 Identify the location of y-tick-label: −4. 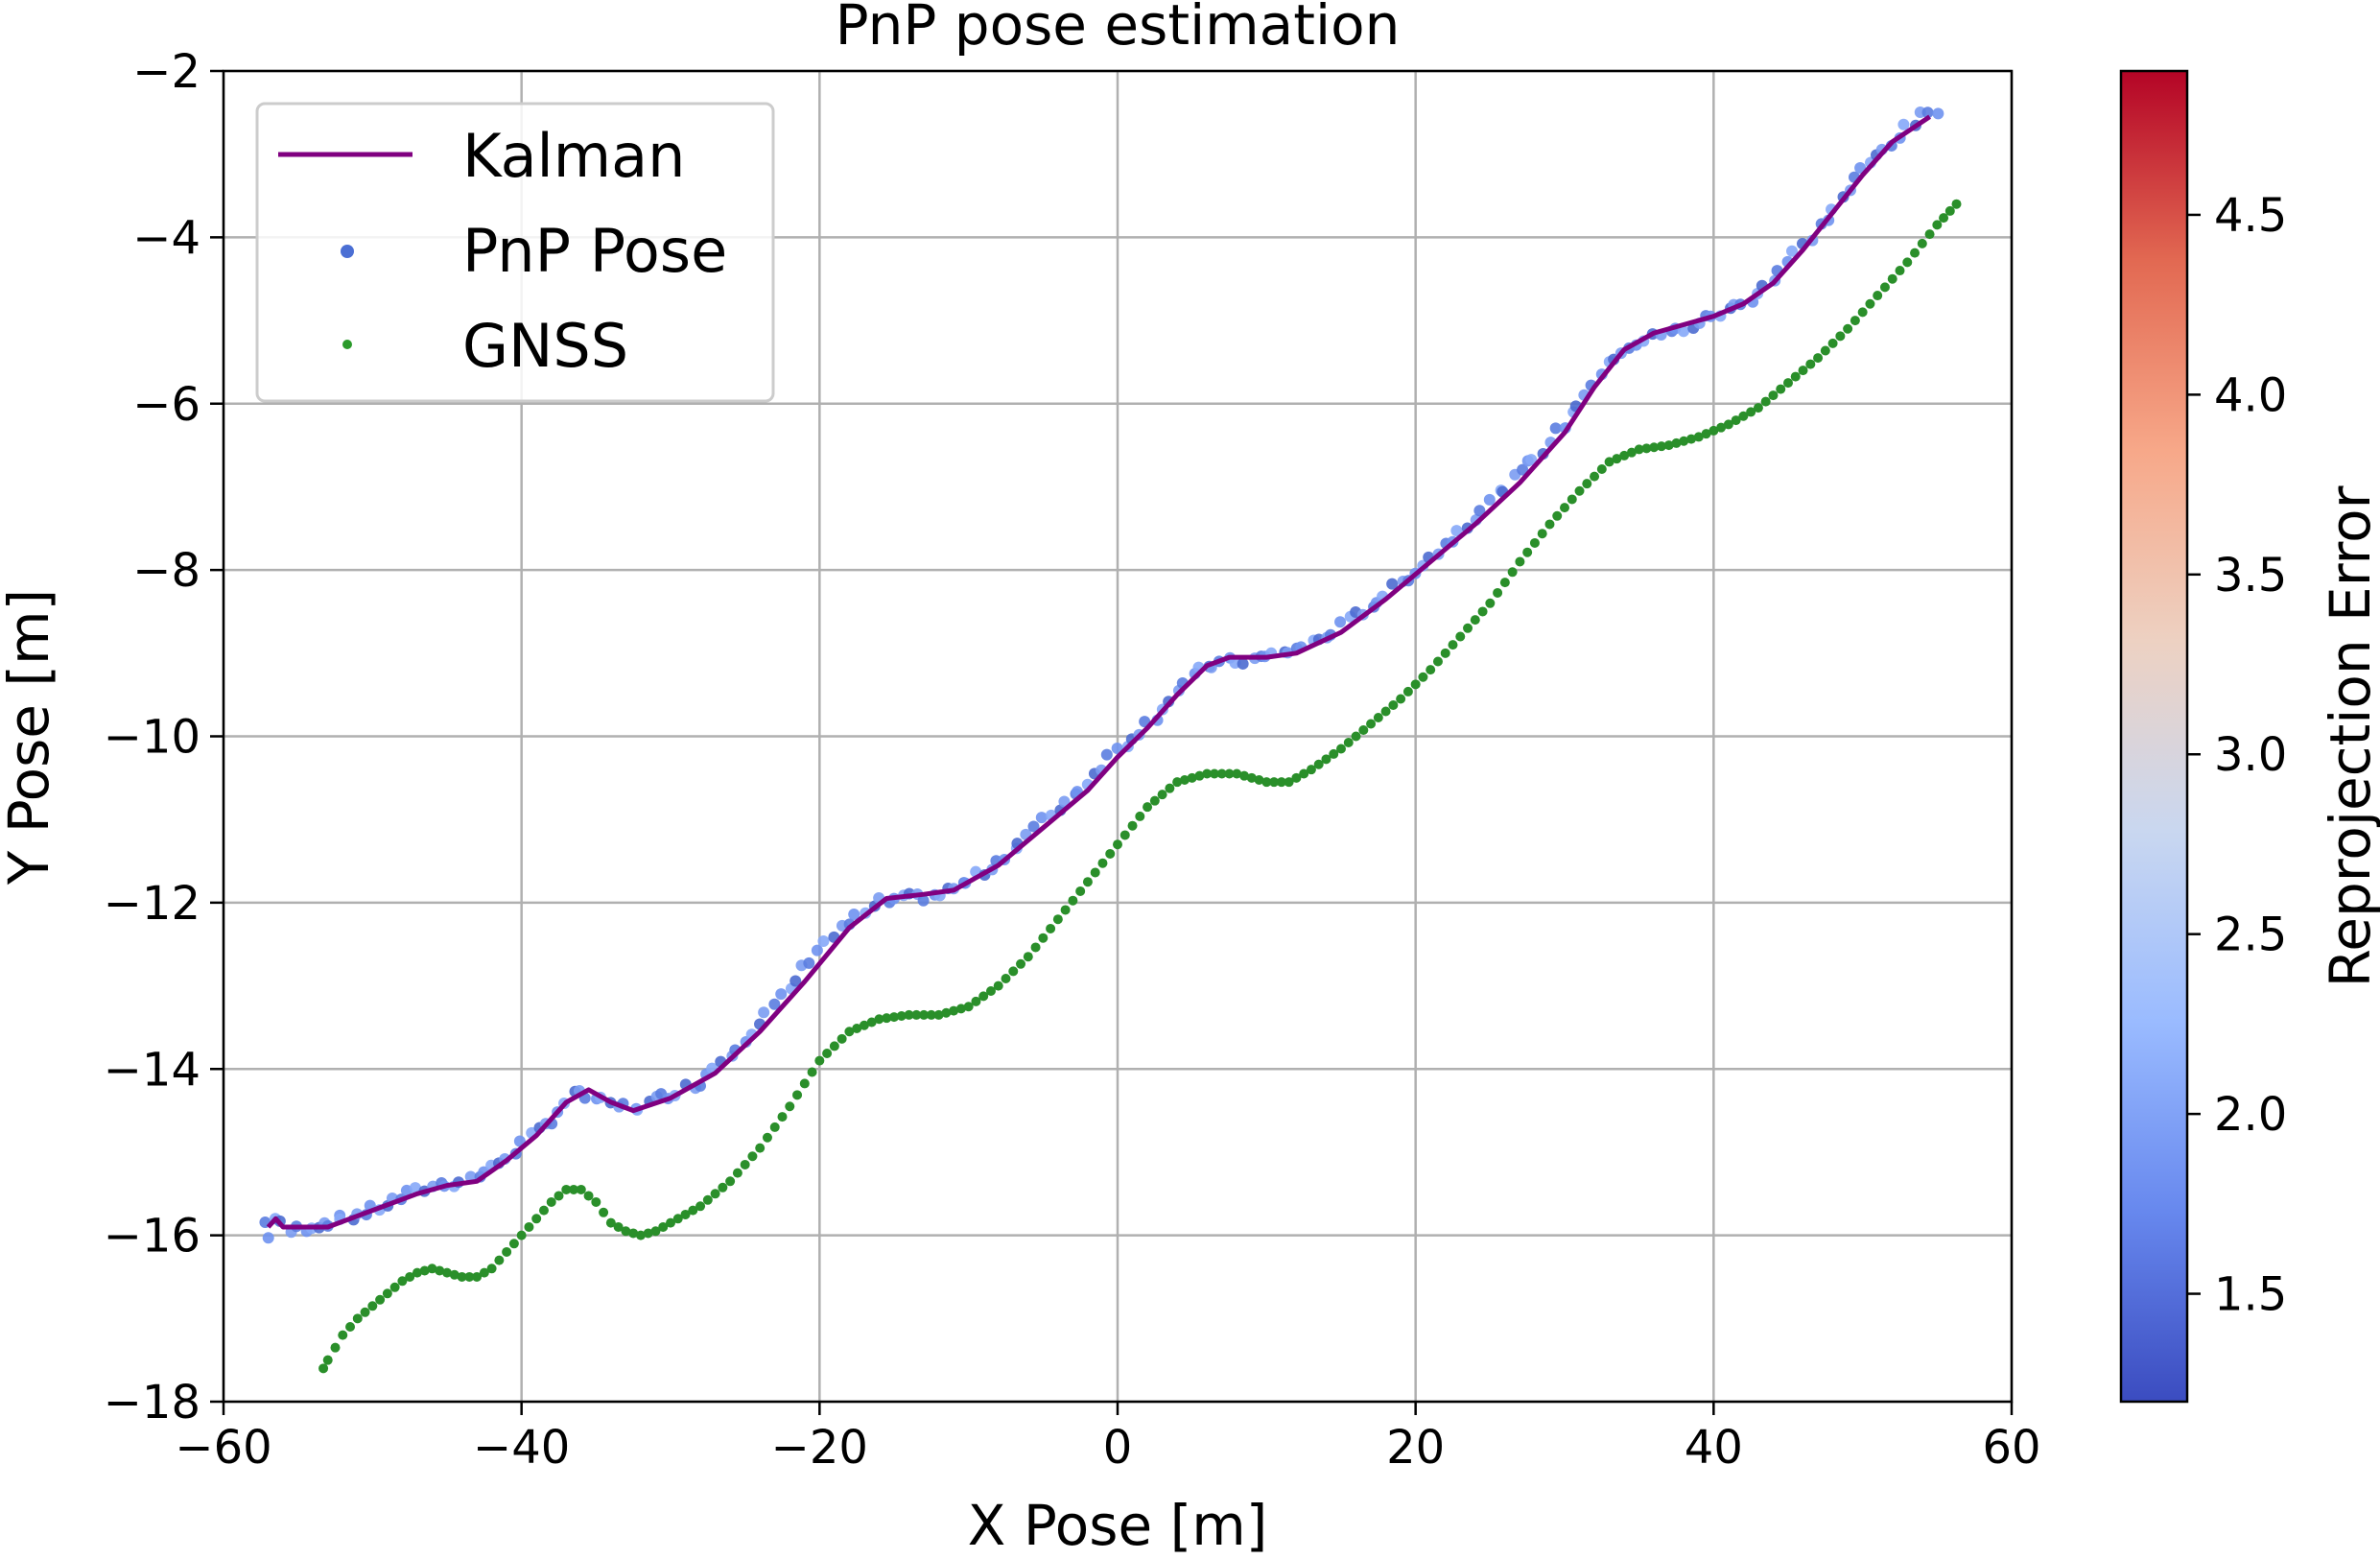
(166, 238).